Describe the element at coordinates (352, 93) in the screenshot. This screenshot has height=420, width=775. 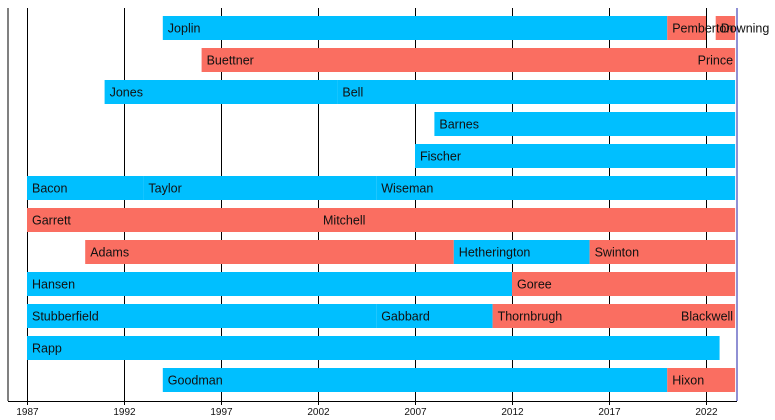
I see `label-bell: Bell` at that location.